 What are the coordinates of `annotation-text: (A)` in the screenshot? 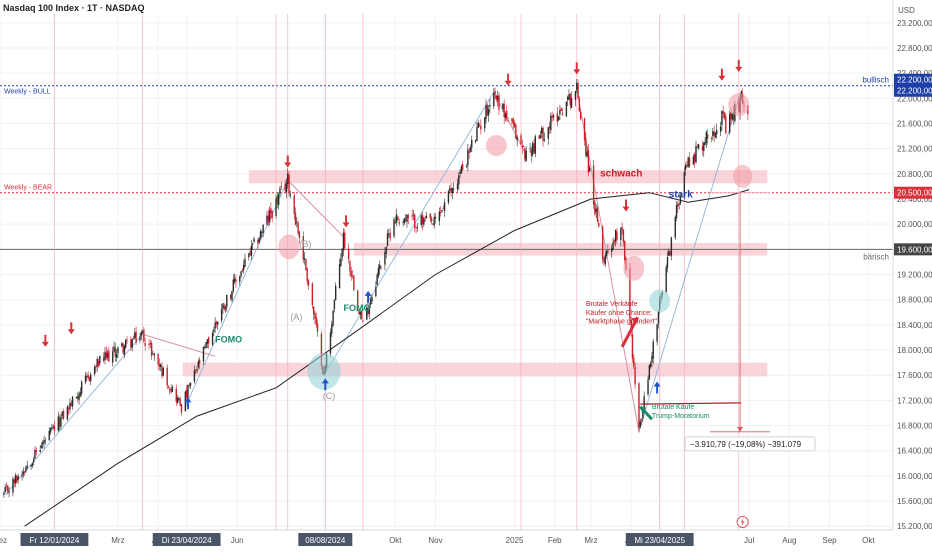 It's located at (296, 317).